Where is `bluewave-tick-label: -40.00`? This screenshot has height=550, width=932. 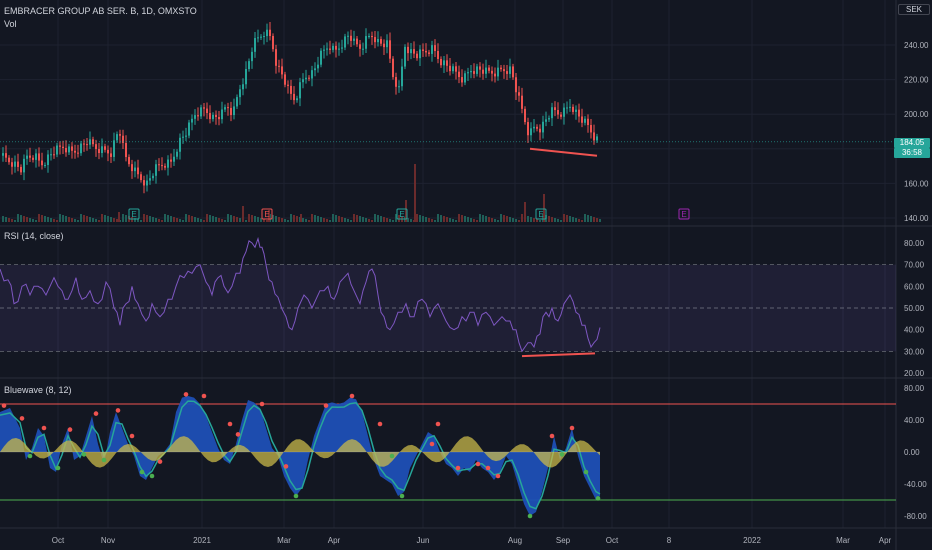 bluewave-tick-label: -40.00 is located at coordinates (915, 484).